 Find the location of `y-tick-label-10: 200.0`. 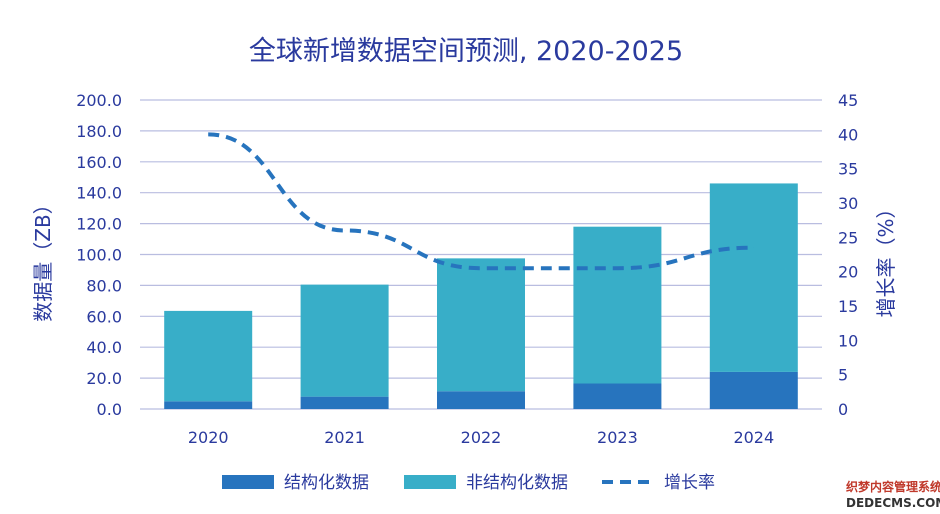

y-tick-label-10: 200.0 is located at coordinates (99, 100).